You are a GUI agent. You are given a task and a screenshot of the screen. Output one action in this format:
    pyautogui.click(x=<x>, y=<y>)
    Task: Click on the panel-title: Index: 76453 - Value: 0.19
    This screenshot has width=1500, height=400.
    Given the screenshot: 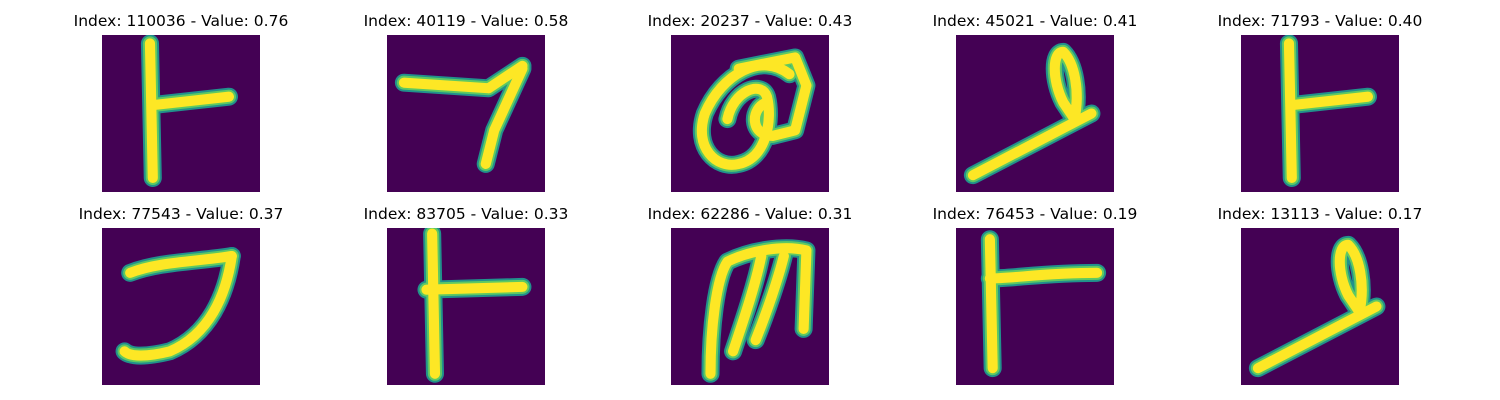 What is the action you would take?
    pyautogui.click(x=1035, y=214)
    